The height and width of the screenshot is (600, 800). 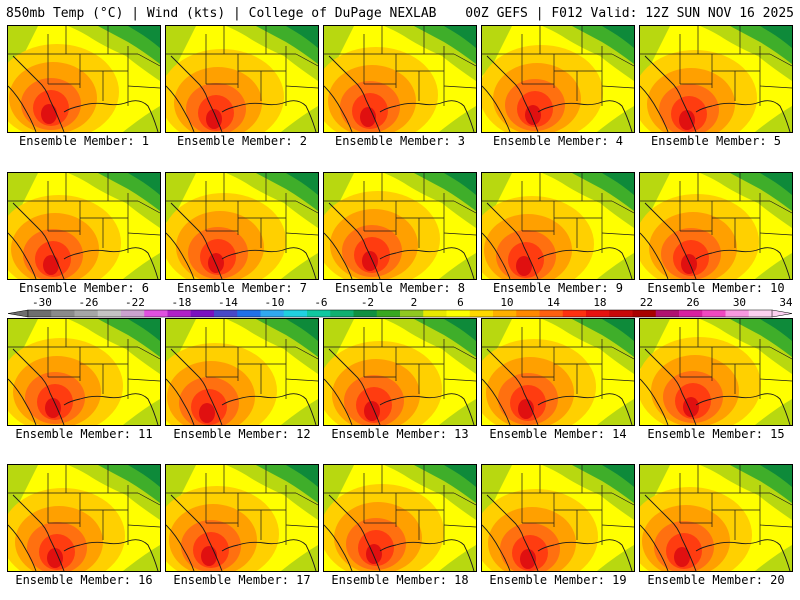 What do you see at coordinates (460, 302) in the screenshot?
I see `colorbar-tick-label: 6` at bounding box center [460, 302].